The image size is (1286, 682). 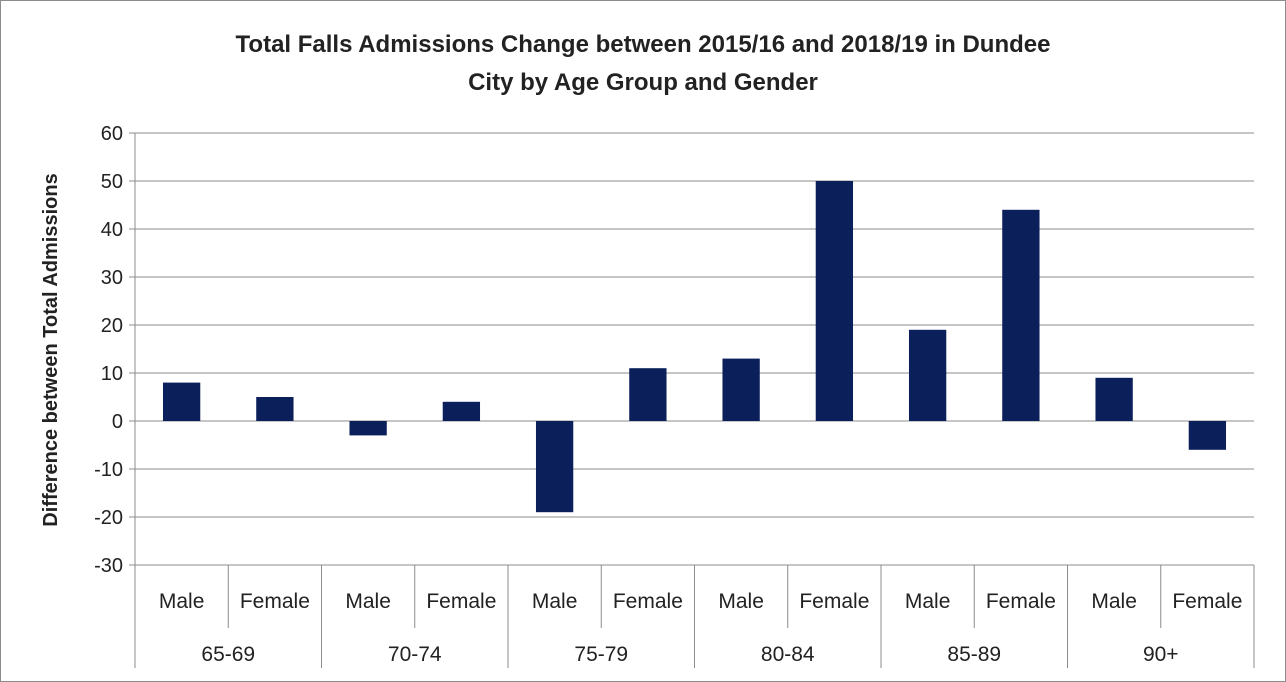 I want to click on y-tick-label: 40, so click(x=112, y=230).